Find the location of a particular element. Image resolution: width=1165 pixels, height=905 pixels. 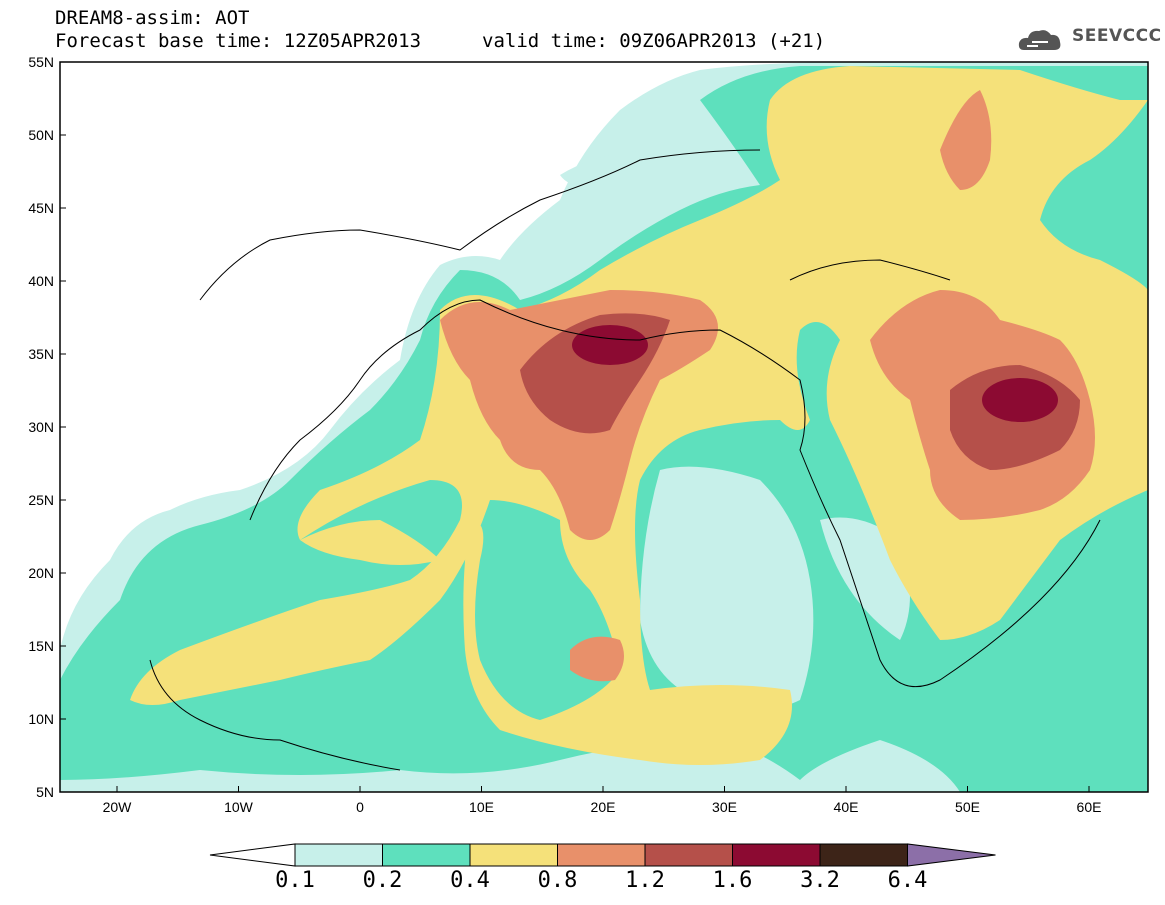

lat-label: 15N is located at coordinates (41, 646).